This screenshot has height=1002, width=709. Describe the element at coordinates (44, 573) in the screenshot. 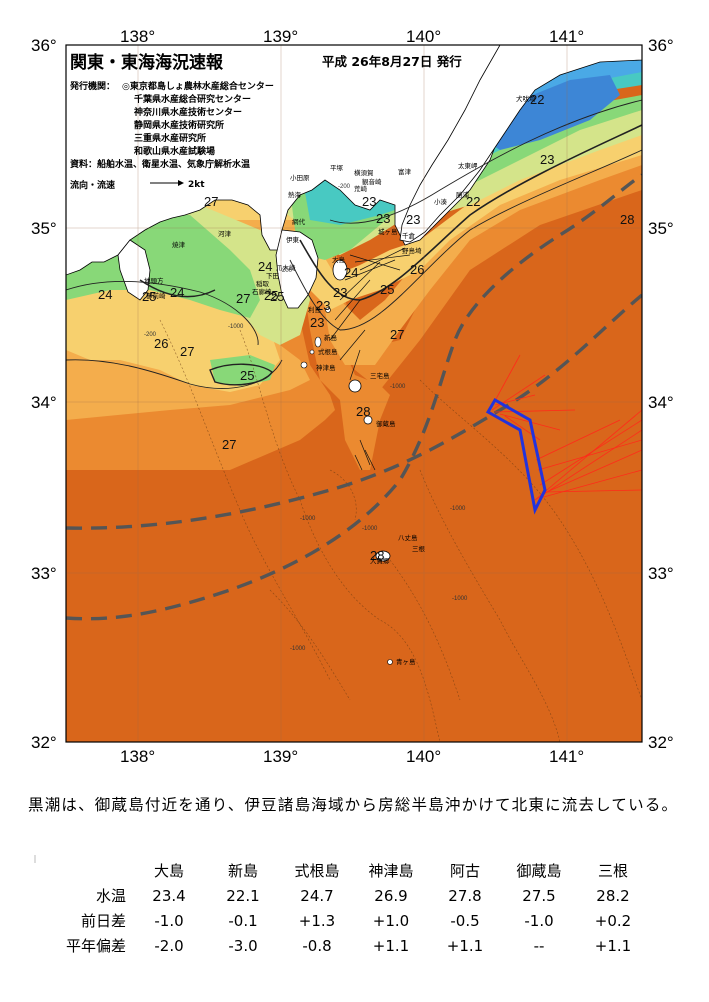

I see `lat-label-left-33: 33°` at that location.